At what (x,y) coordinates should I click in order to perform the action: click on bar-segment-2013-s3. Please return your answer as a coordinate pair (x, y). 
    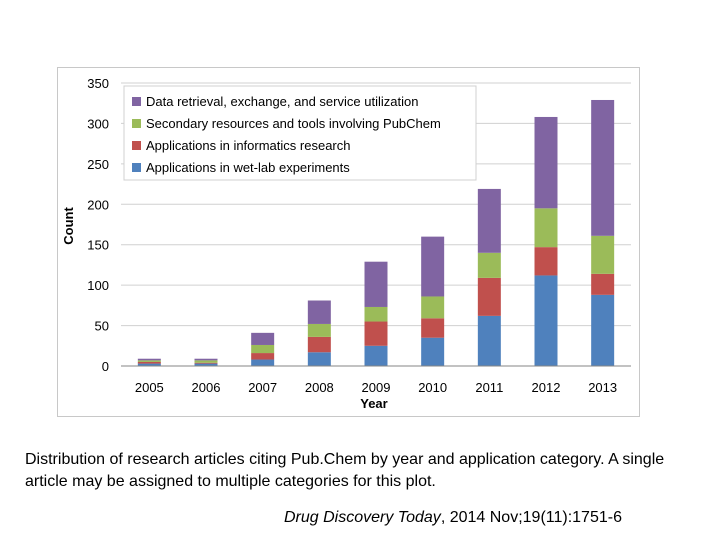
    Looking at the image, I should click on (603, 254).